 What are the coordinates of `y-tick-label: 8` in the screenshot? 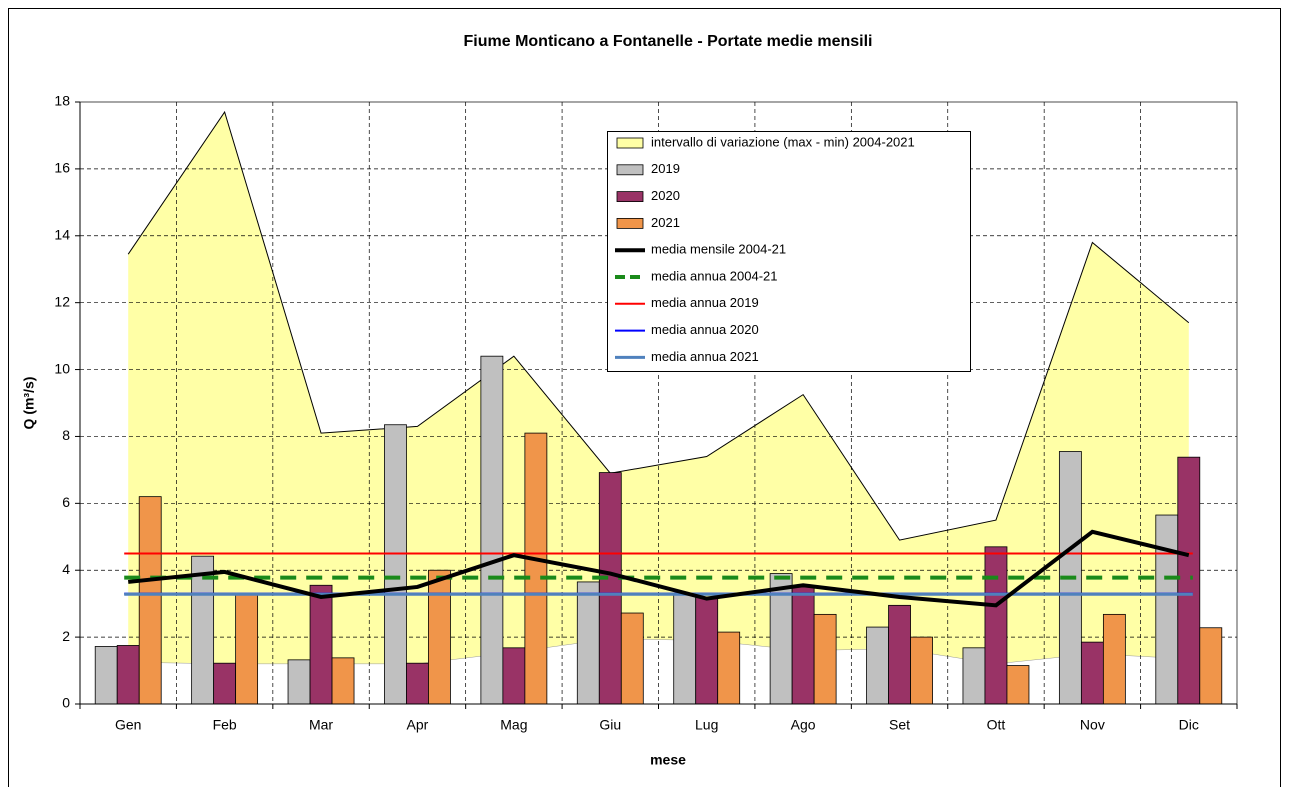 It's located at (66, 435).